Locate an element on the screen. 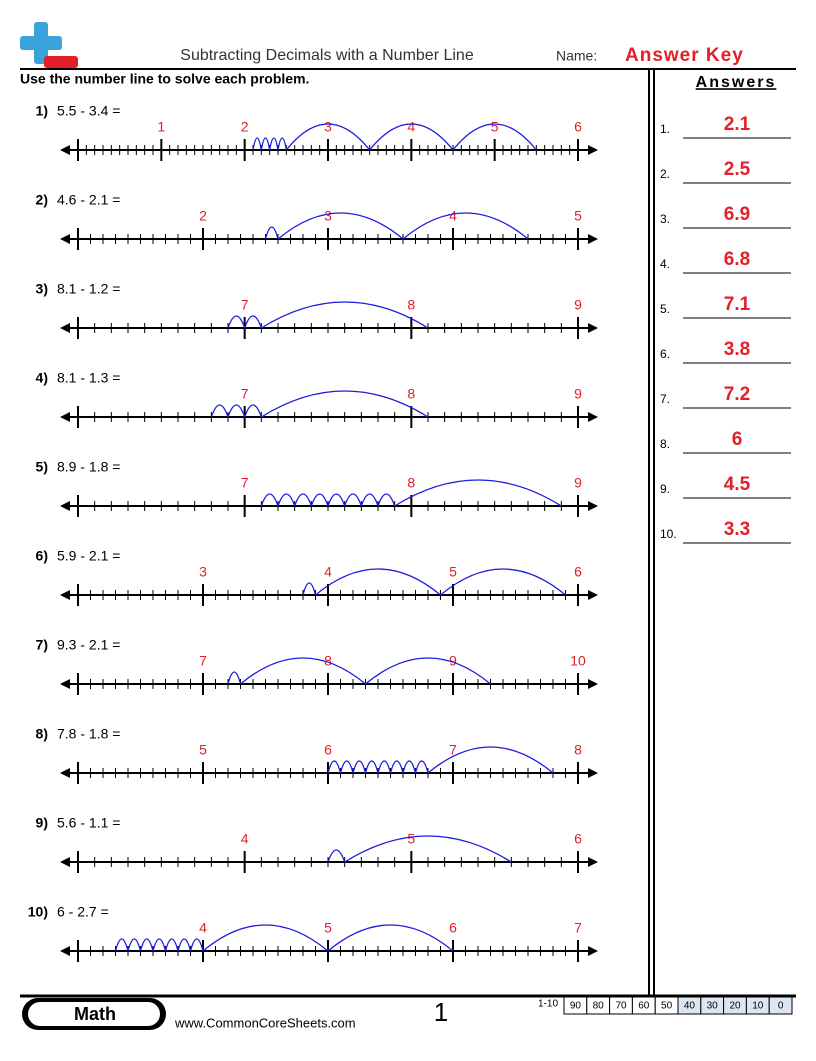  number-label: 1 is located at coordinates (161, 127).